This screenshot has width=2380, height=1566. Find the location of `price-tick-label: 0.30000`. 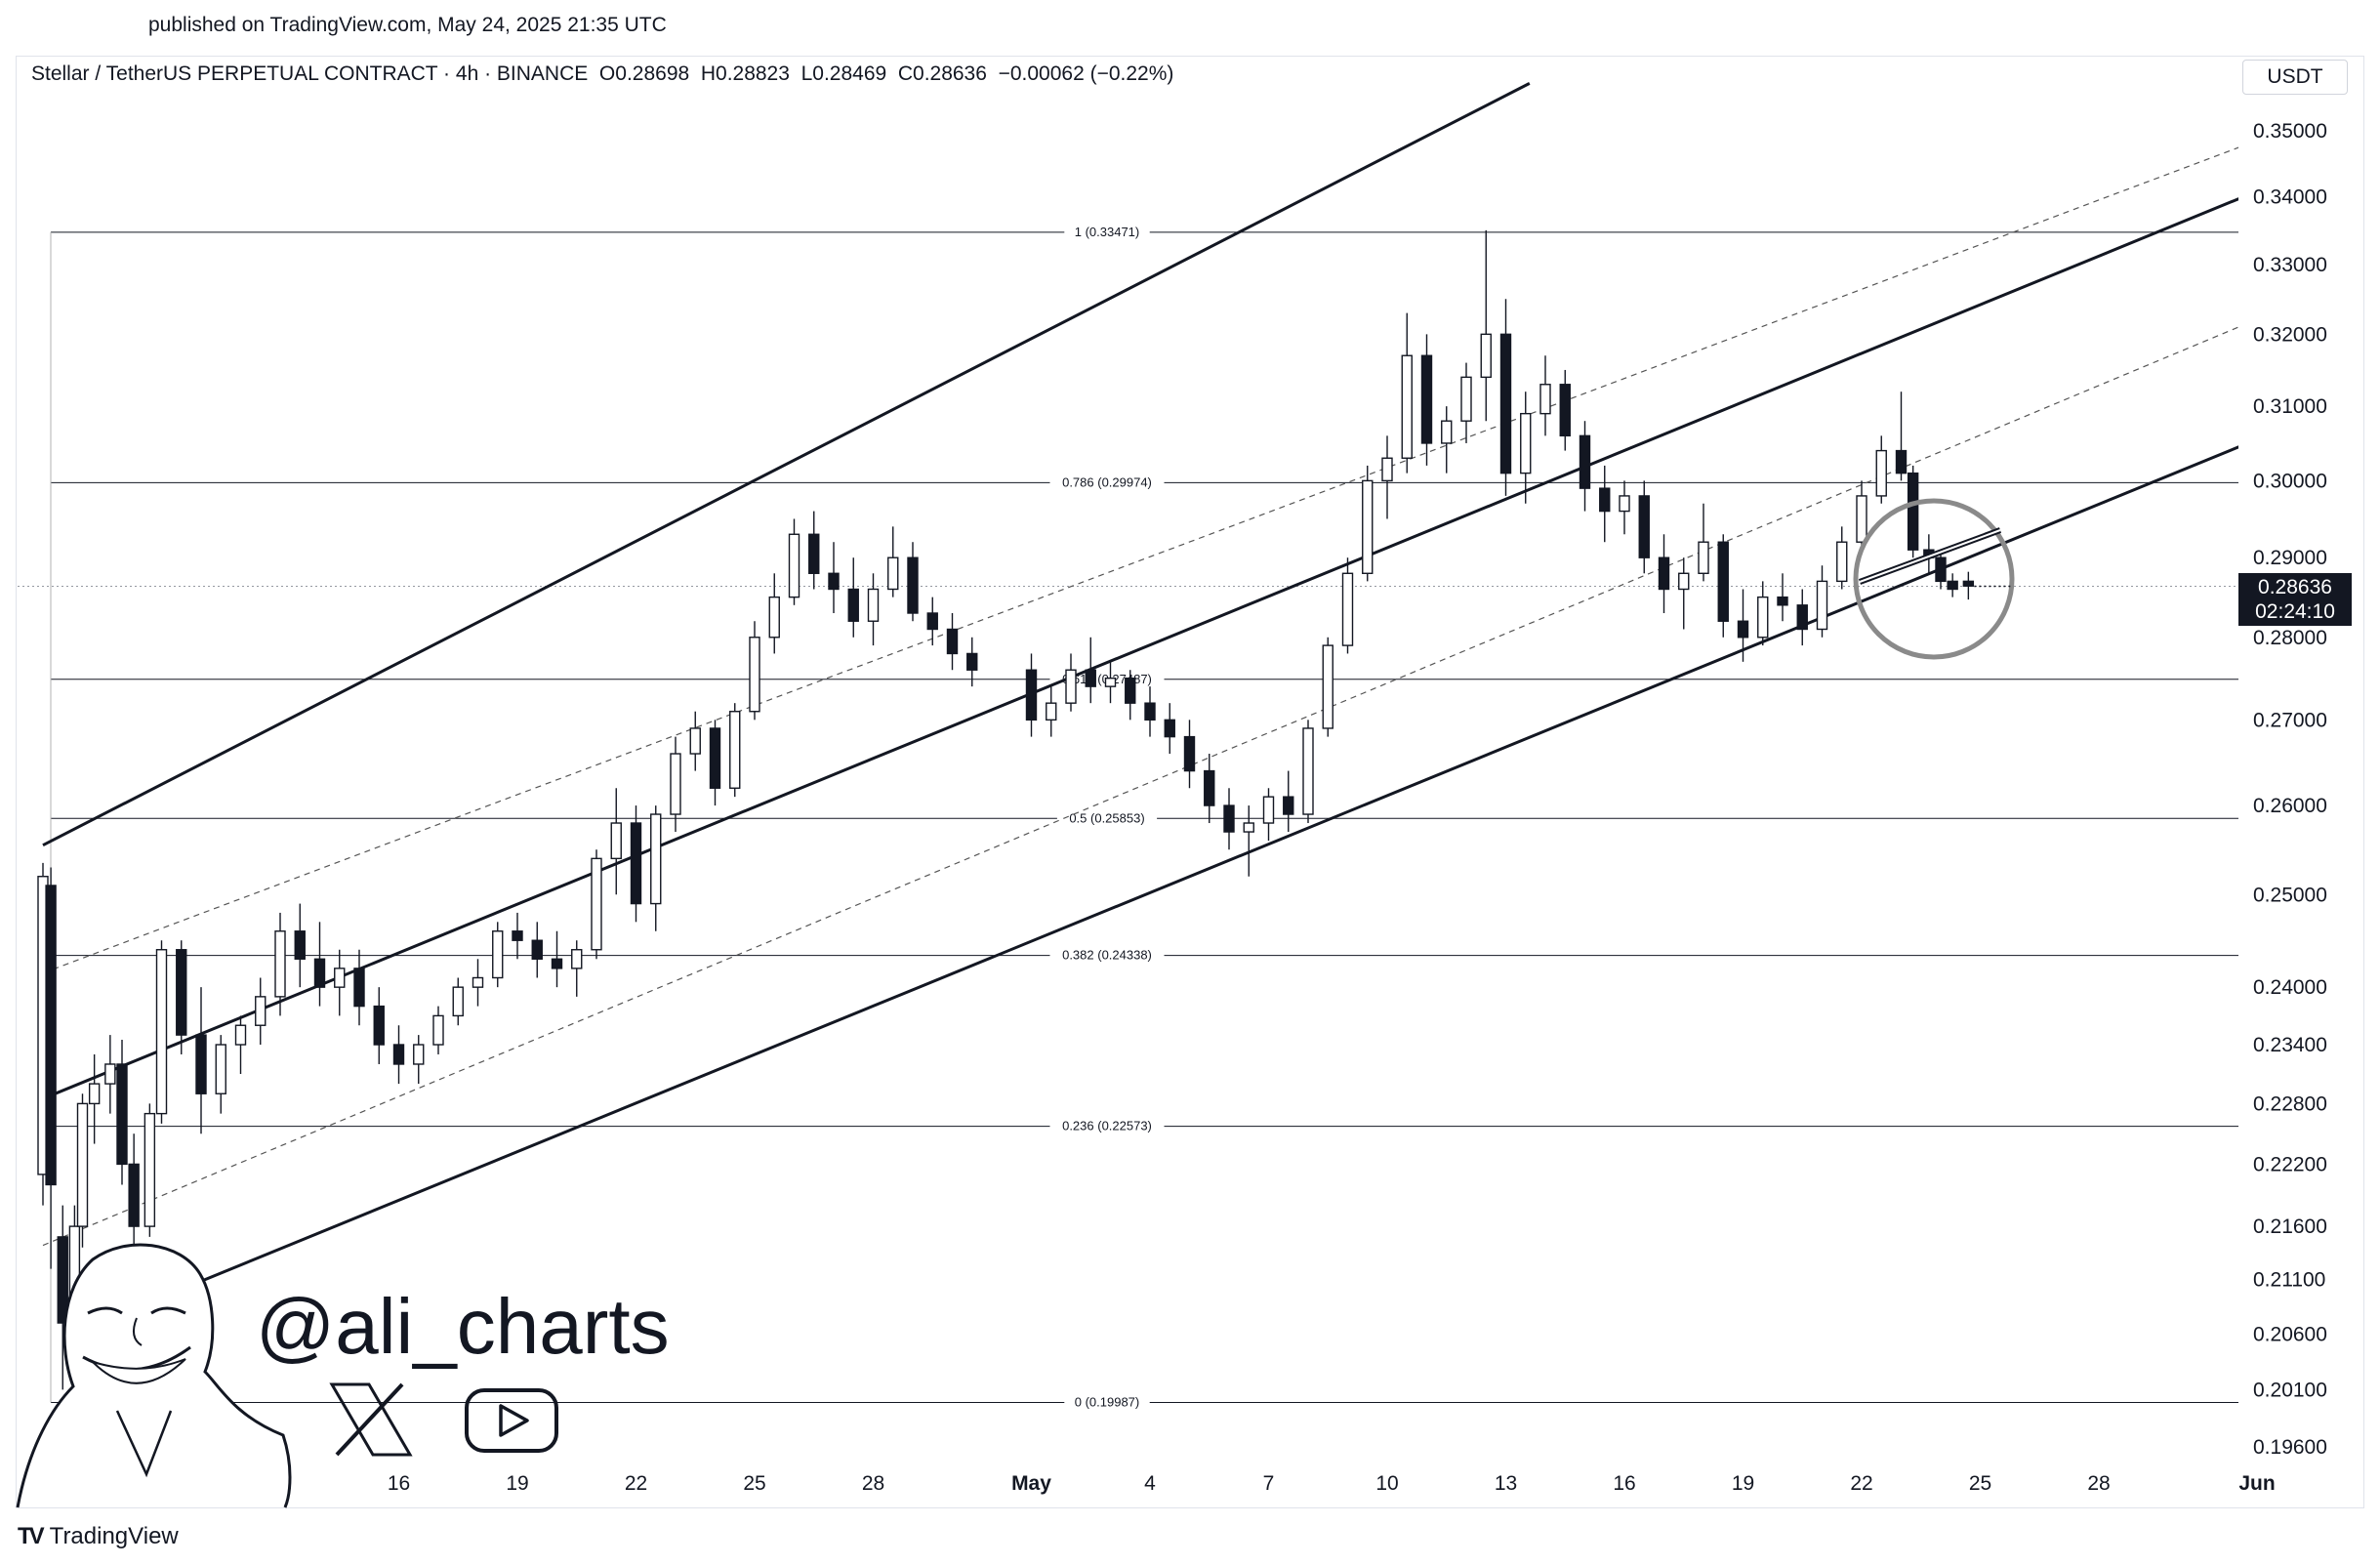

price-tick-label: 0.30000 is located at coordinates (2290, 481).